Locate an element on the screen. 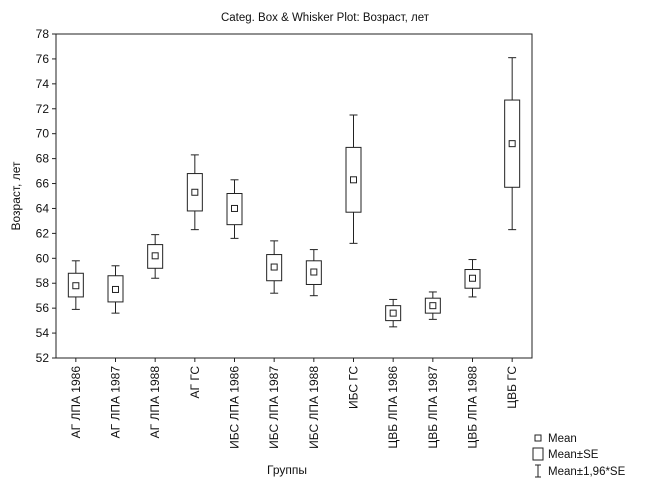 The width and height of the screenshot is (650, 487). x-tick-label: ЦВБ ЛПА 1987 is located at coordinates (433, 407).